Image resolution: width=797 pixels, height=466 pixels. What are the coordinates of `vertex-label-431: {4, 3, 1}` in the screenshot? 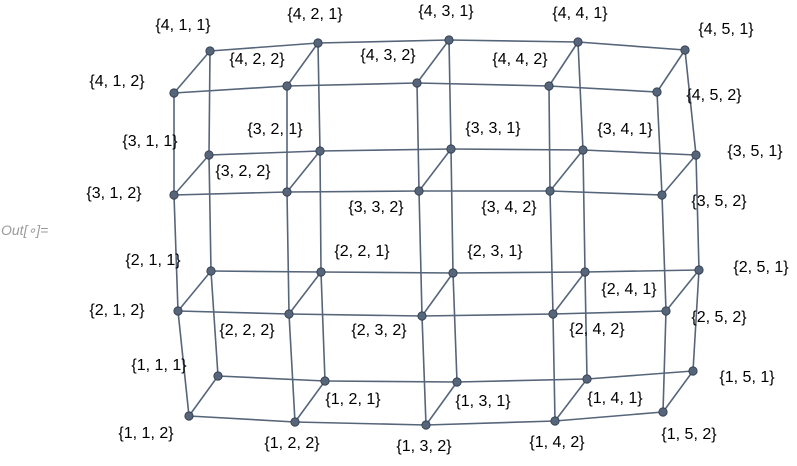 It's located at (446, 11).